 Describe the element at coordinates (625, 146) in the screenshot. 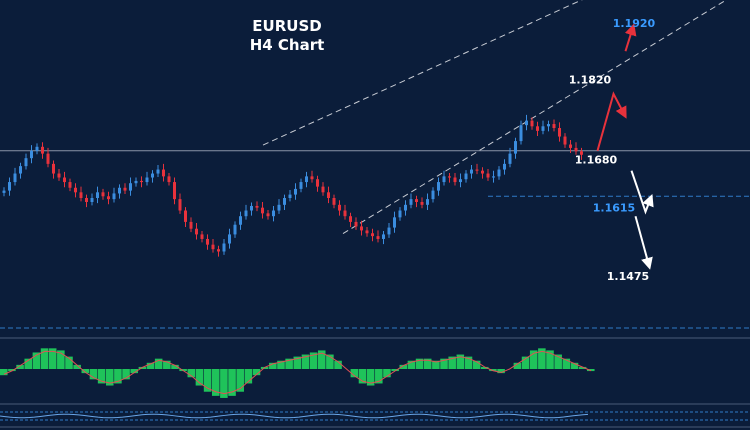

I see `projection-arrows` at that location.